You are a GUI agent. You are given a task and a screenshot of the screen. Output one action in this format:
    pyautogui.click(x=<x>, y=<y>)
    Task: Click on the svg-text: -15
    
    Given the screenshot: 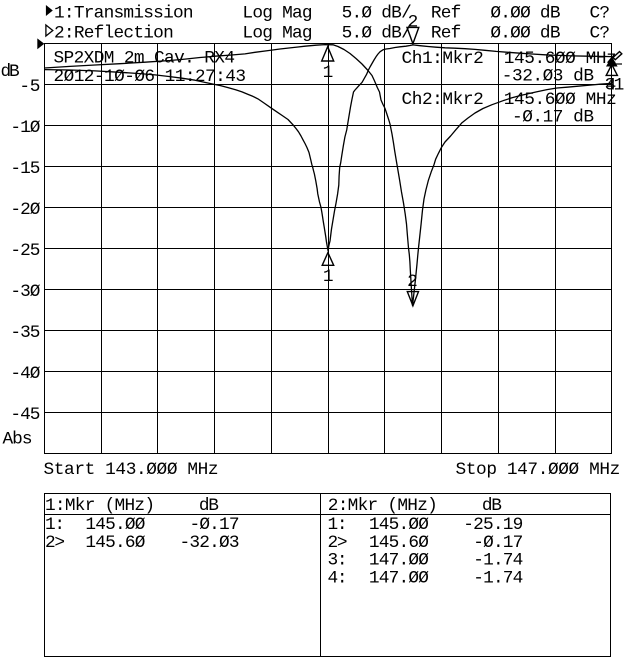 What is the action you would take?
    pyautogui.click(x=25, y=169)
    